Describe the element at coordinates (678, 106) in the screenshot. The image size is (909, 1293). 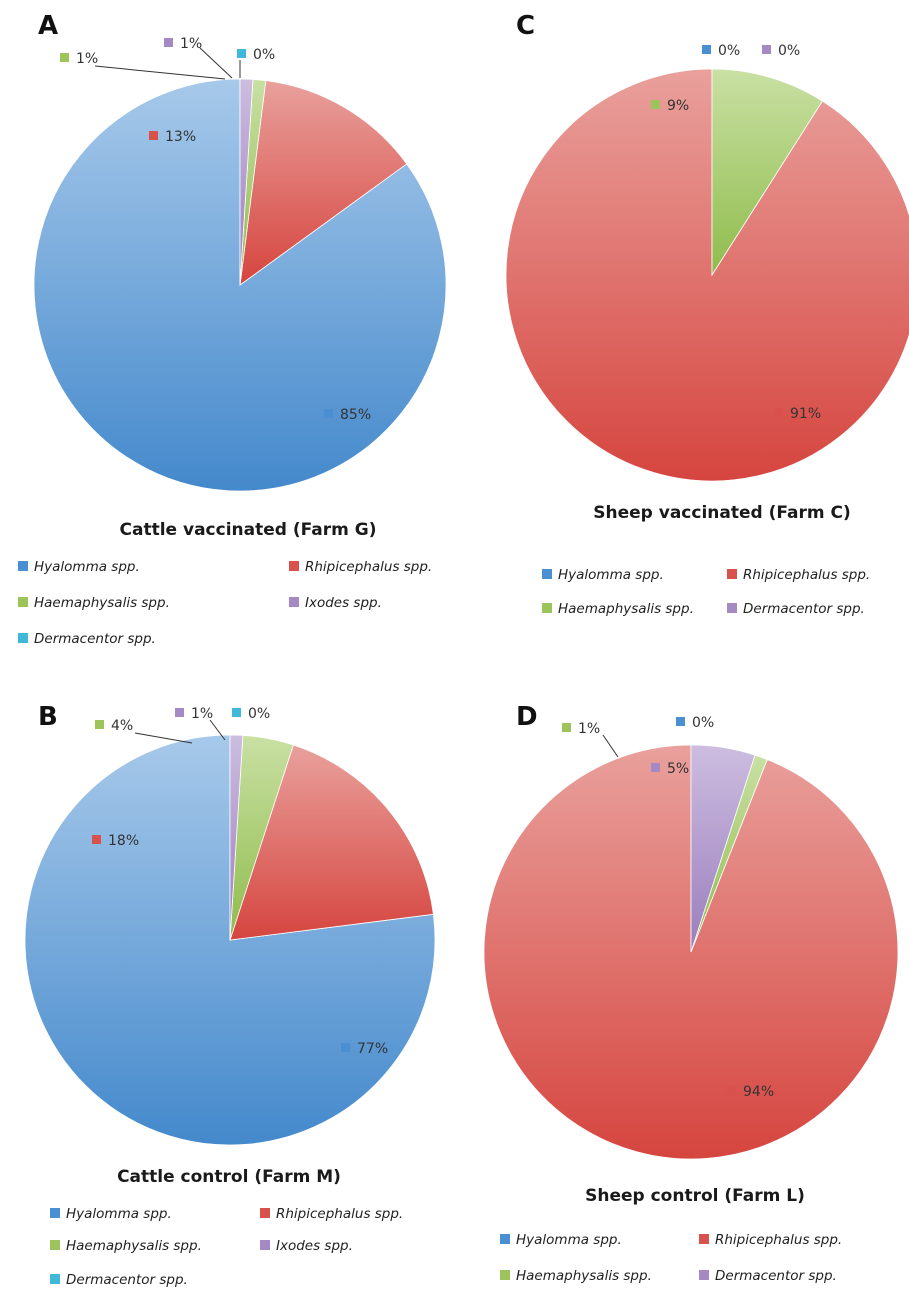
I see `data-label-haemaphysalis-spp: 9%` at that location.